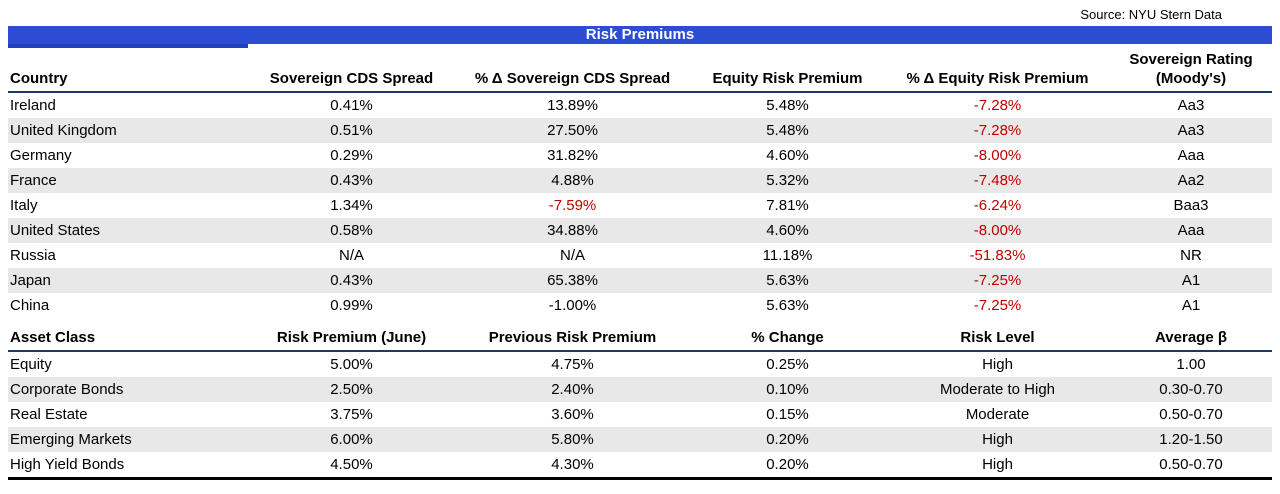 The width and height of the screenshot is (1280, 494). I want to click on country-cell: France, so click(33, 180).